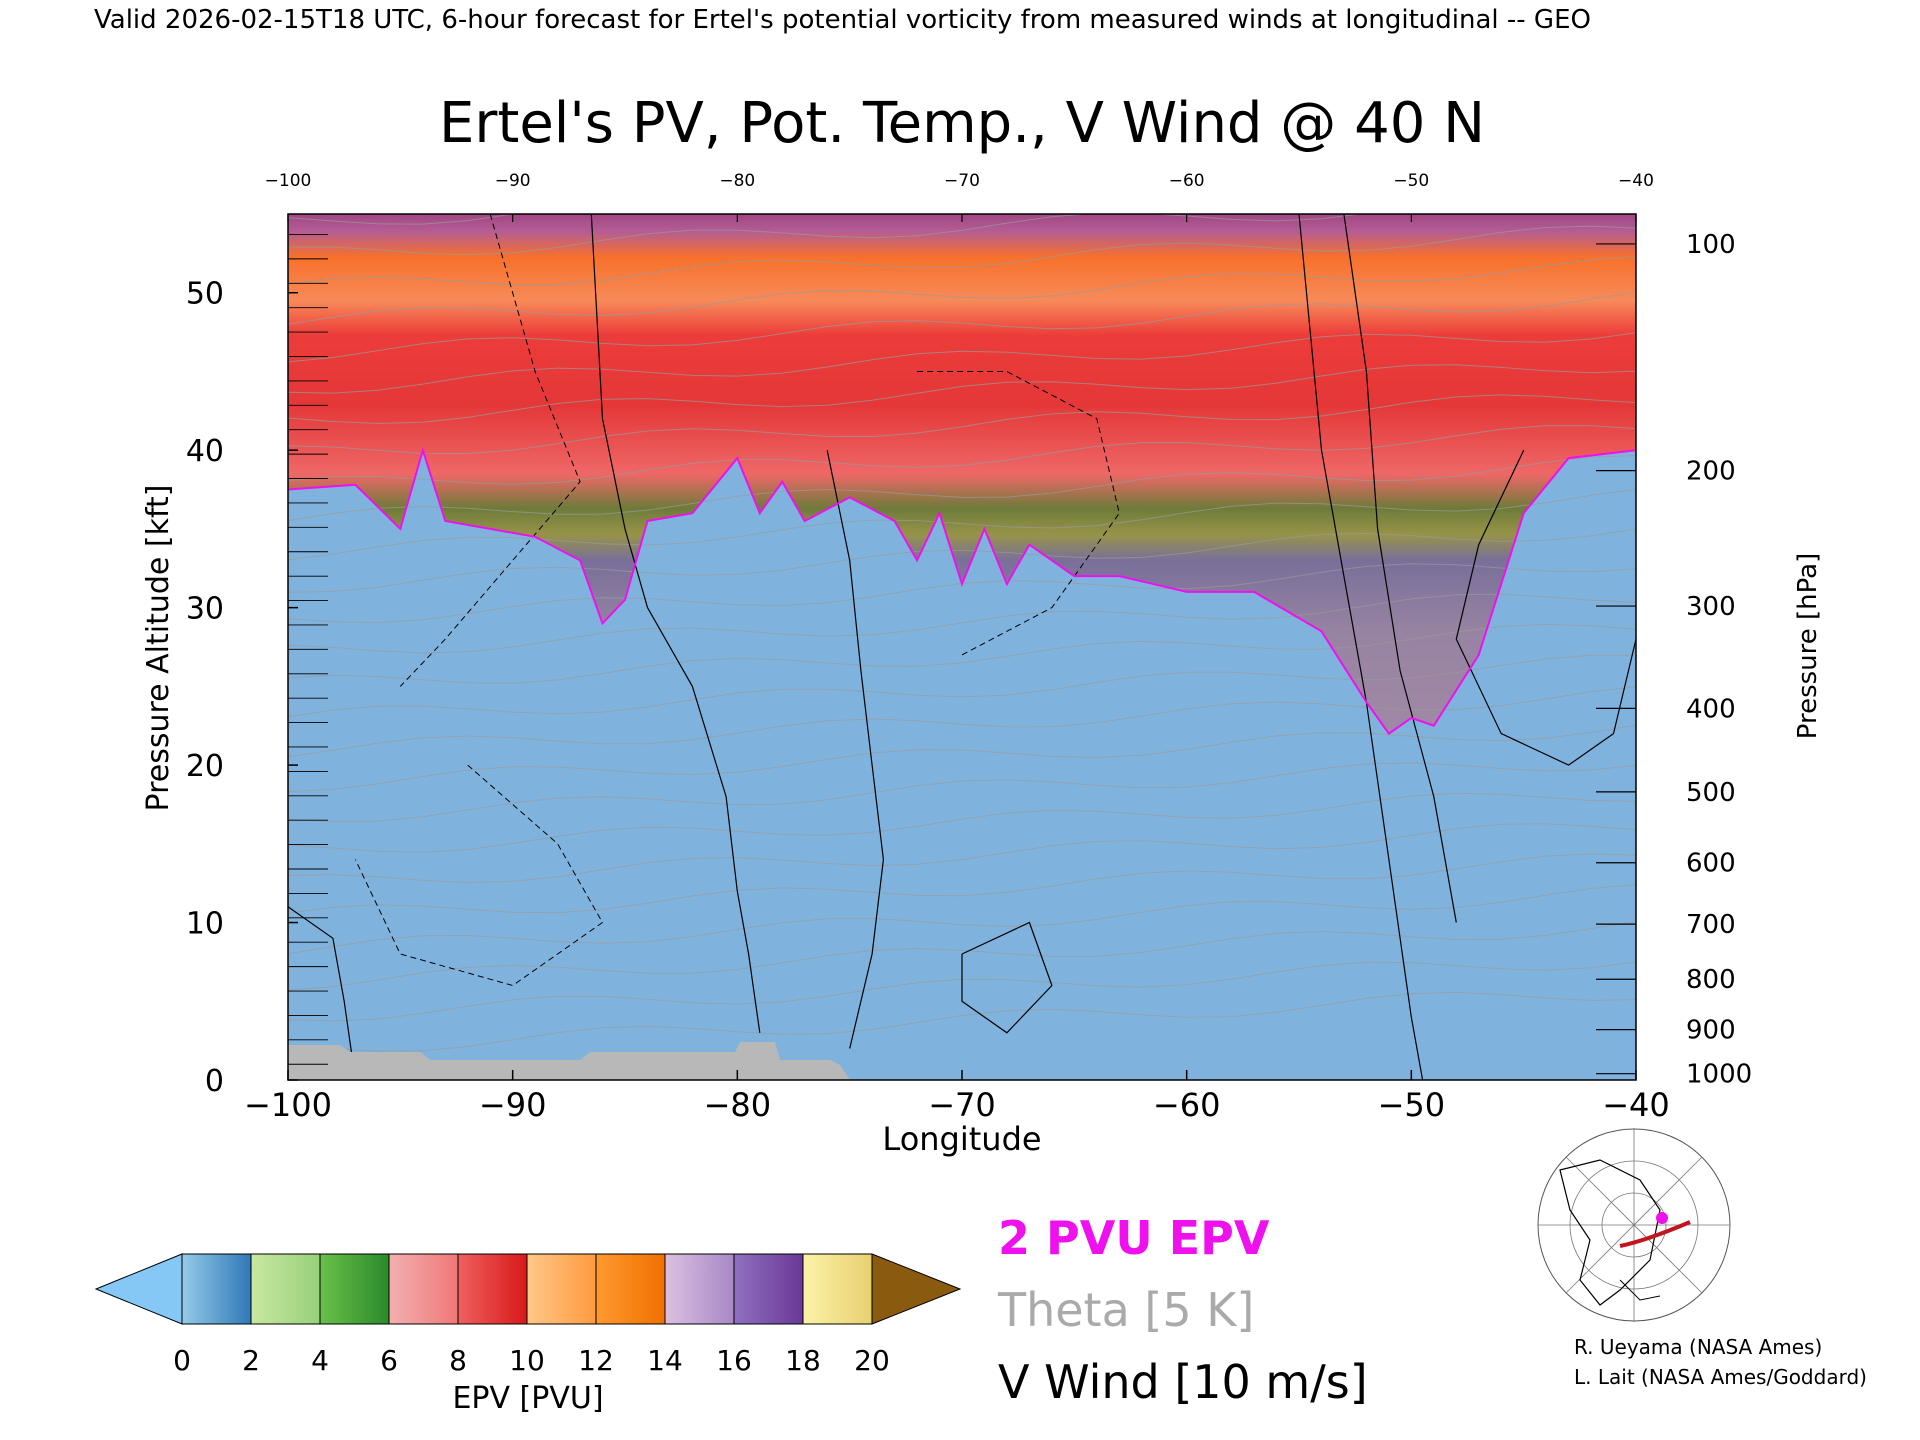 This screenshot has width=1920, height=1440. I want to click on x-tick-label: −40, so click(1636, 1105).